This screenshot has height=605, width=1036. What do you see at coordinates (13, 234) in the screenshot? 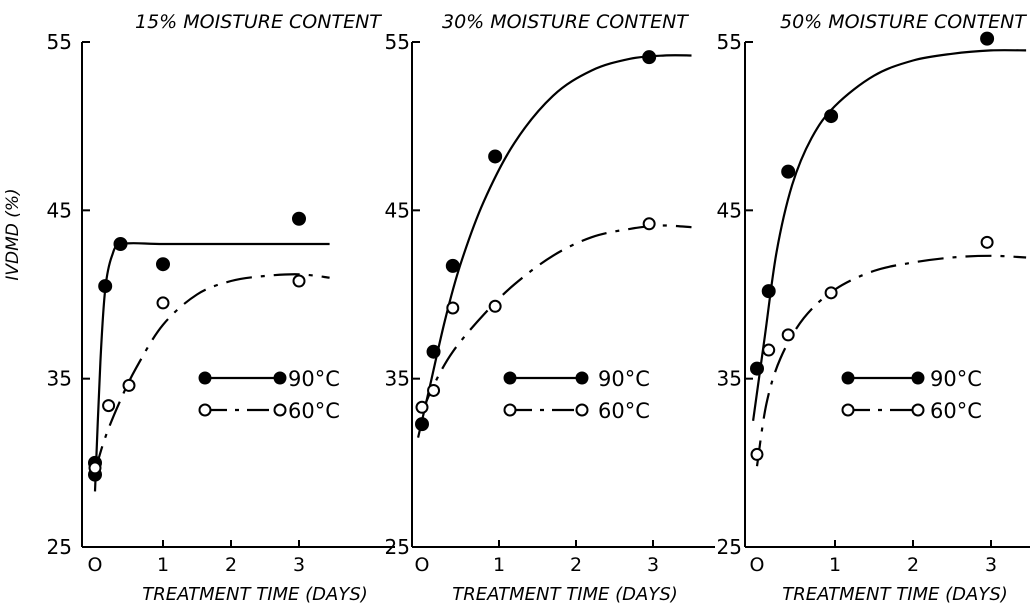
I see `y-axis-label: IVDMD (%)` at bounding box center [13, 234].